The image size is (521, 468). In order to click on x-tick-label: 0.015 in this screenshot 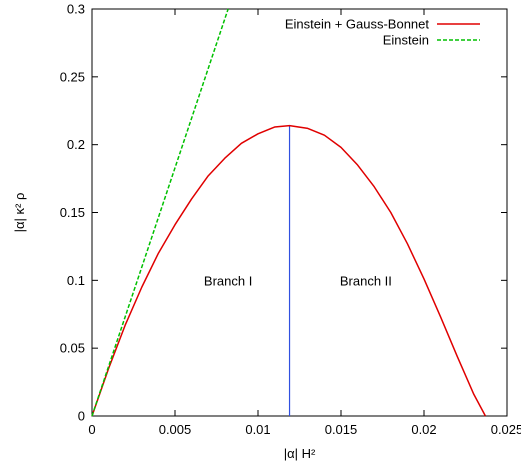, I will do `click(341, 429)`.